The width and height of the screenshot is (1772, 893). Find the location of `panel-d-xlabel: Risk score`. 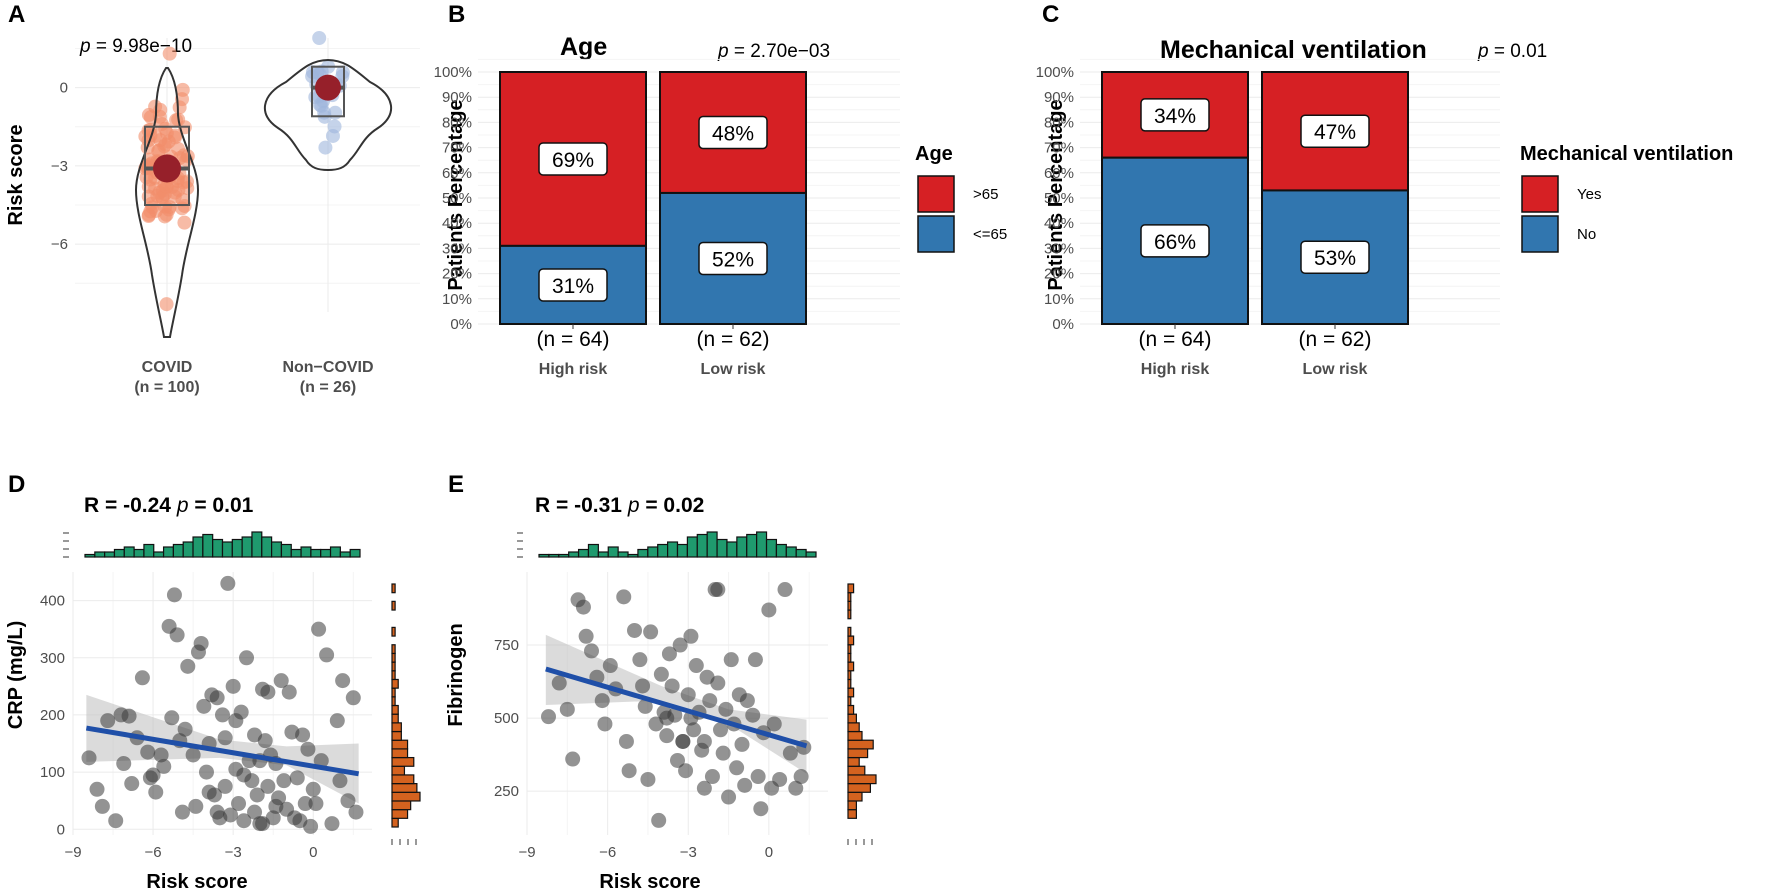

panel-d-xlabel: Risk score is located at coordinates (196, 882).